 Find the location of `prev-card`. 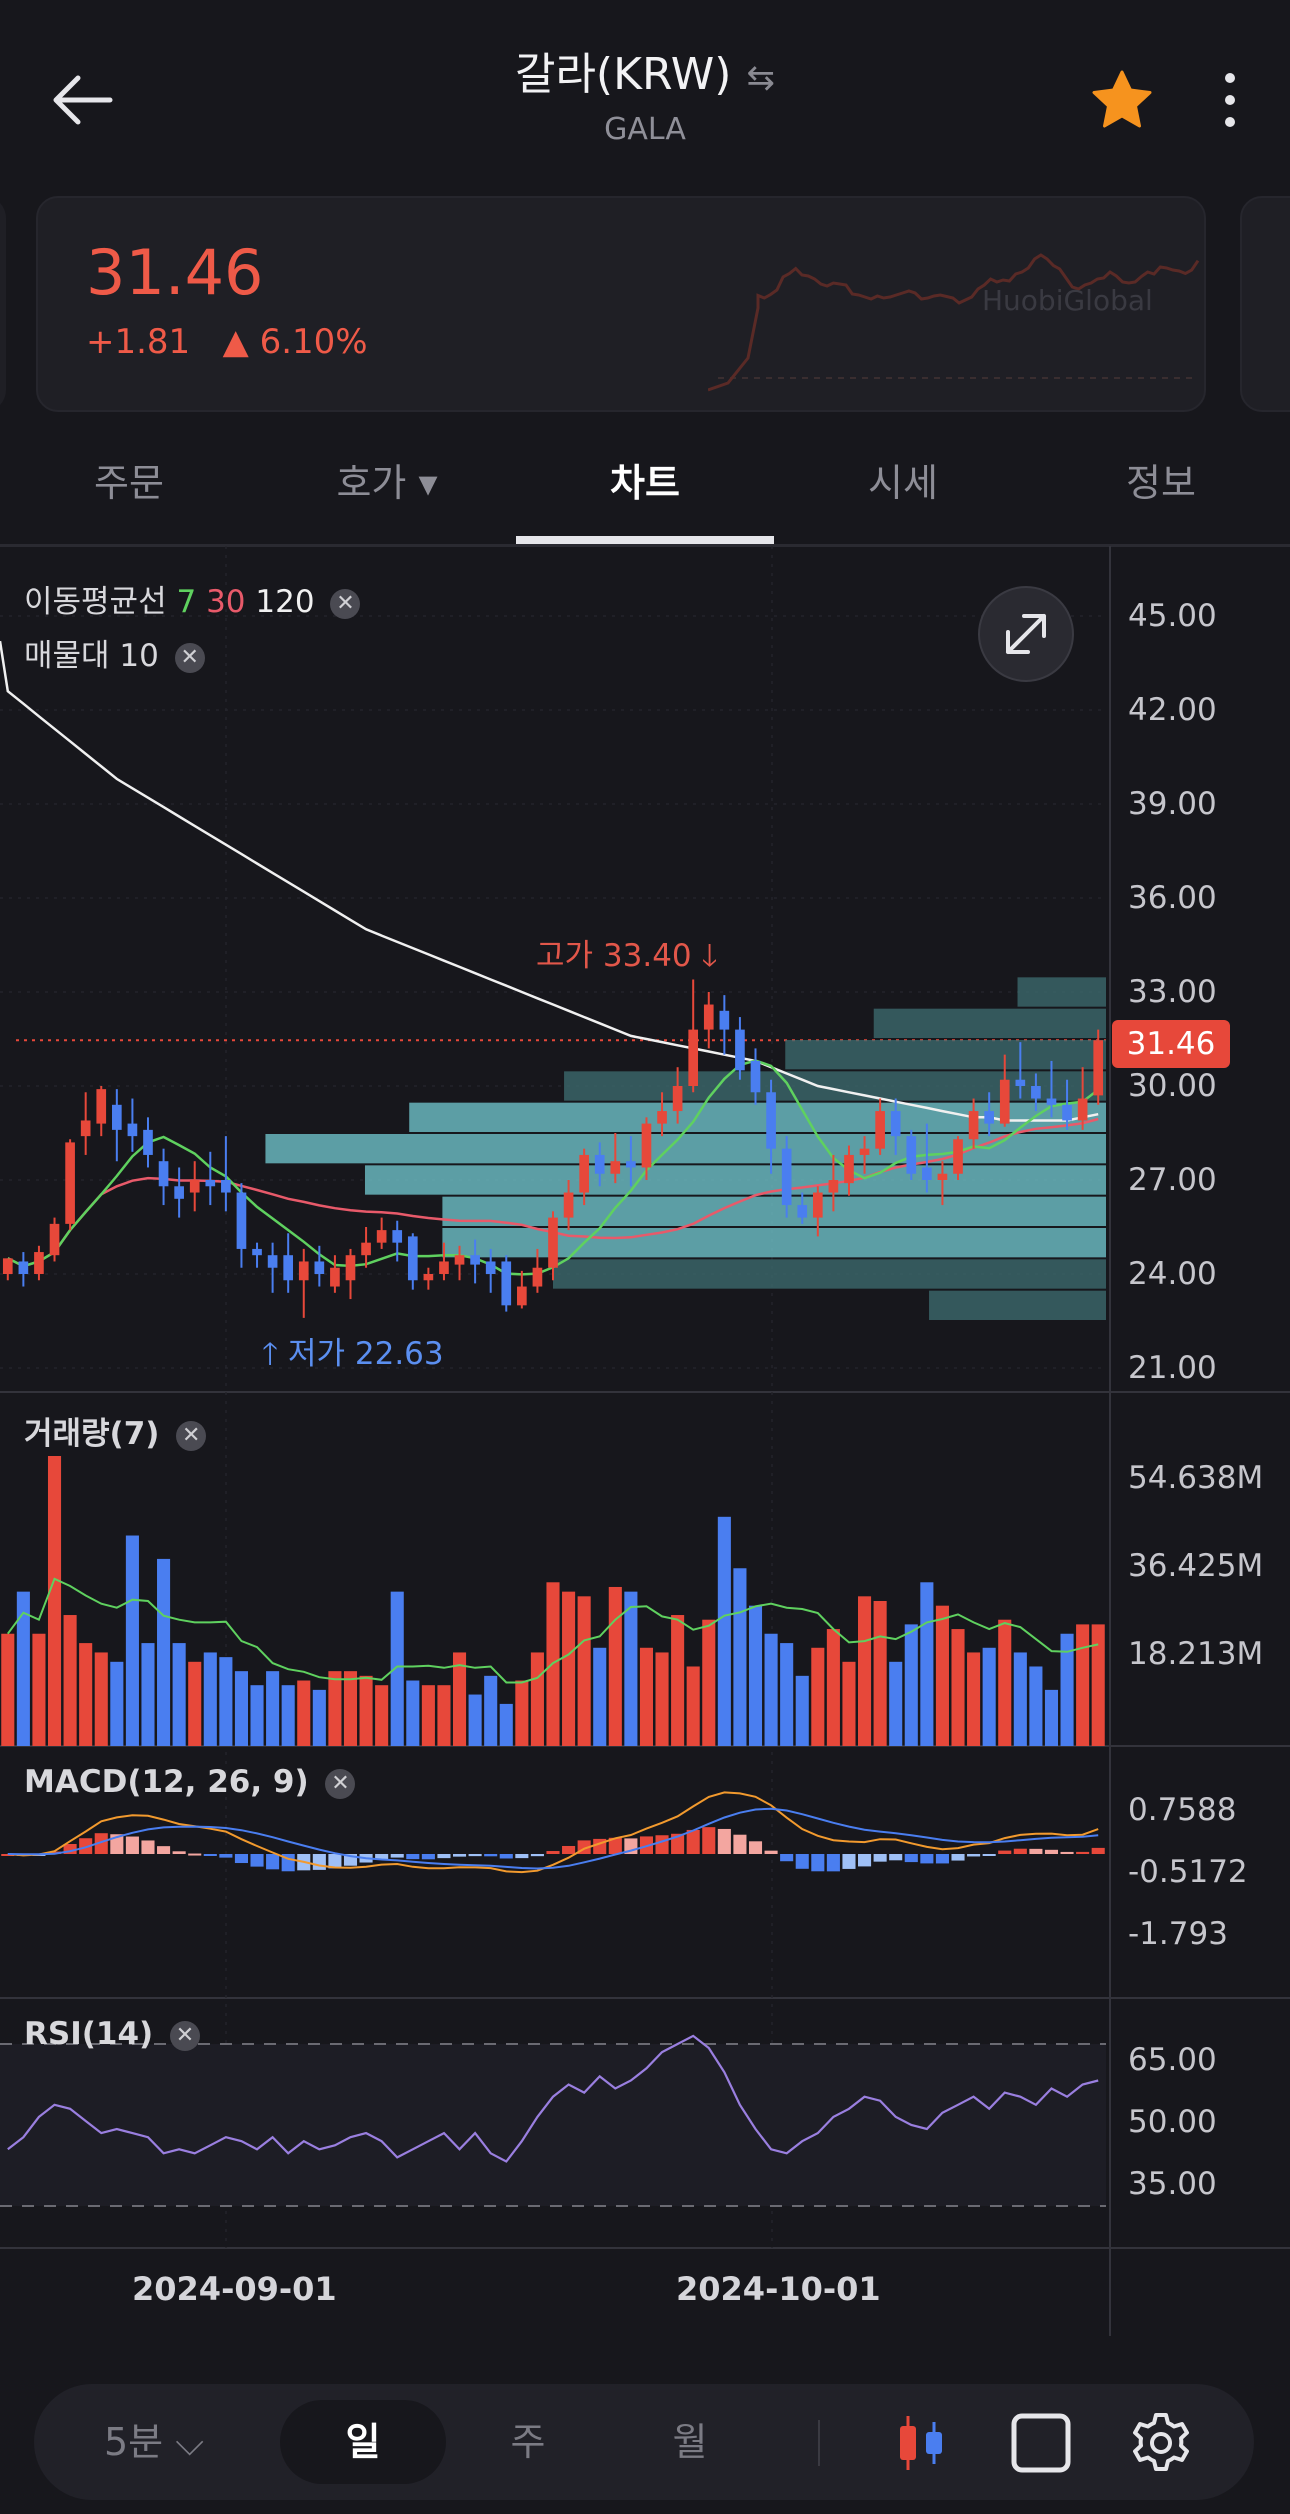

prev-card is located at coordinates (3, 304).